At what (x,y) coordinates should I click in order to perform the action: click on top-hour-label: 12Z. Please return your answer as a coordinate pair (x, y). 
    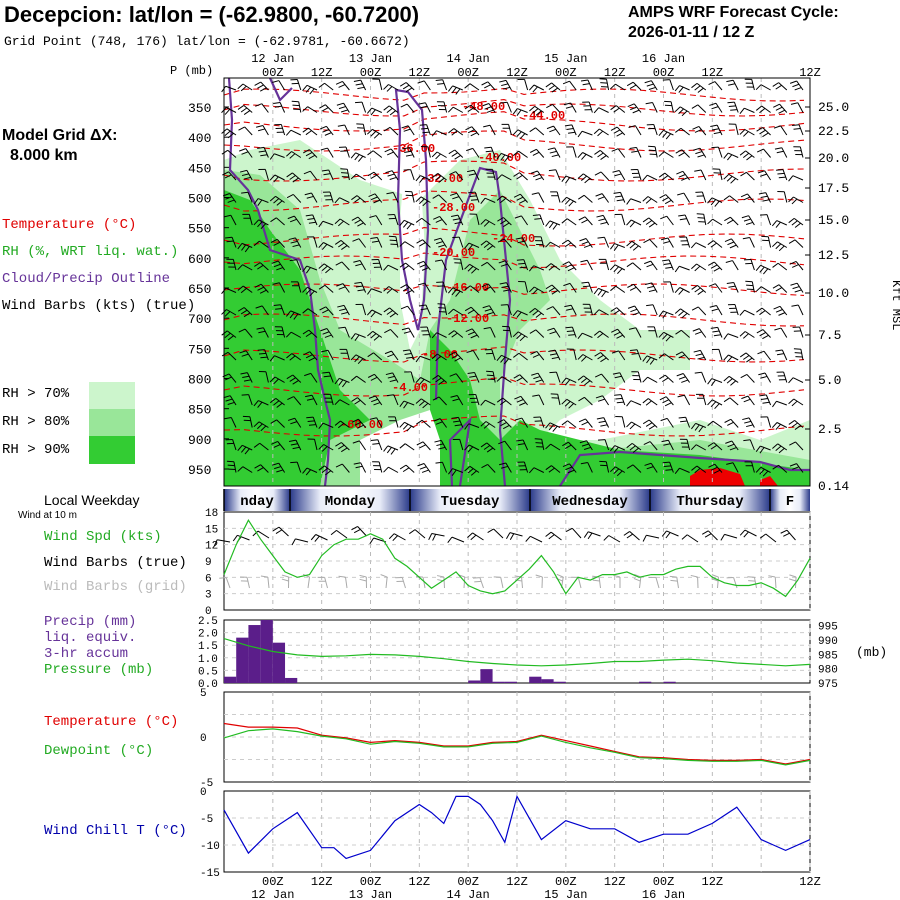
    Looking at the image, I should click on (322, 73).